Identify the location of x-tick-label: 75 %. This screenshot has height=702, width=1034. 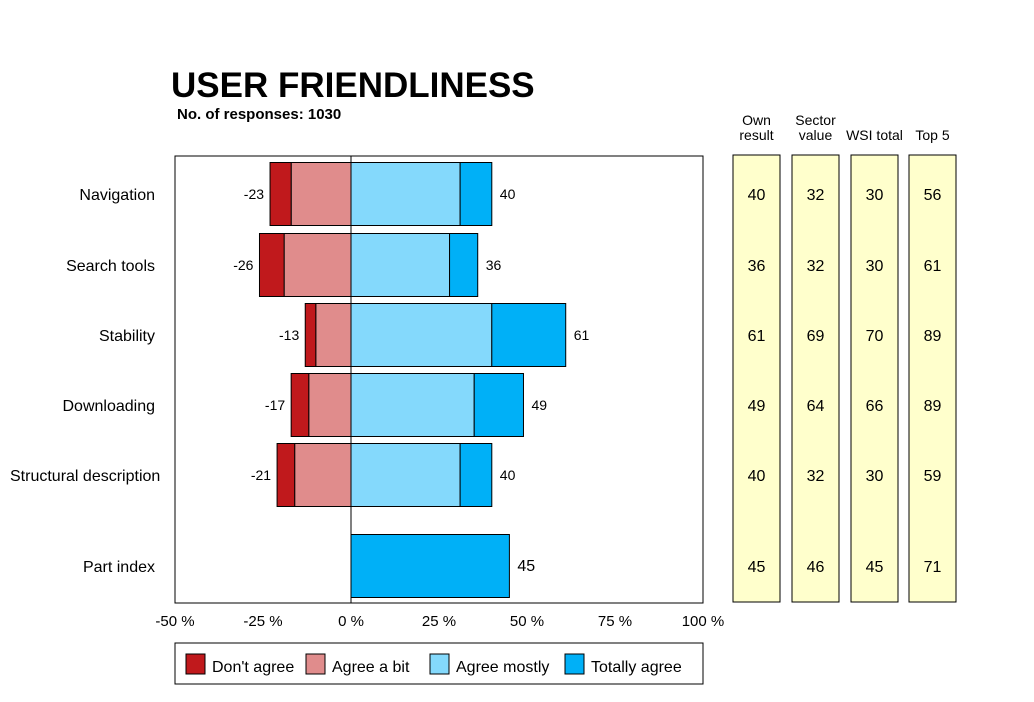
(615, 621).